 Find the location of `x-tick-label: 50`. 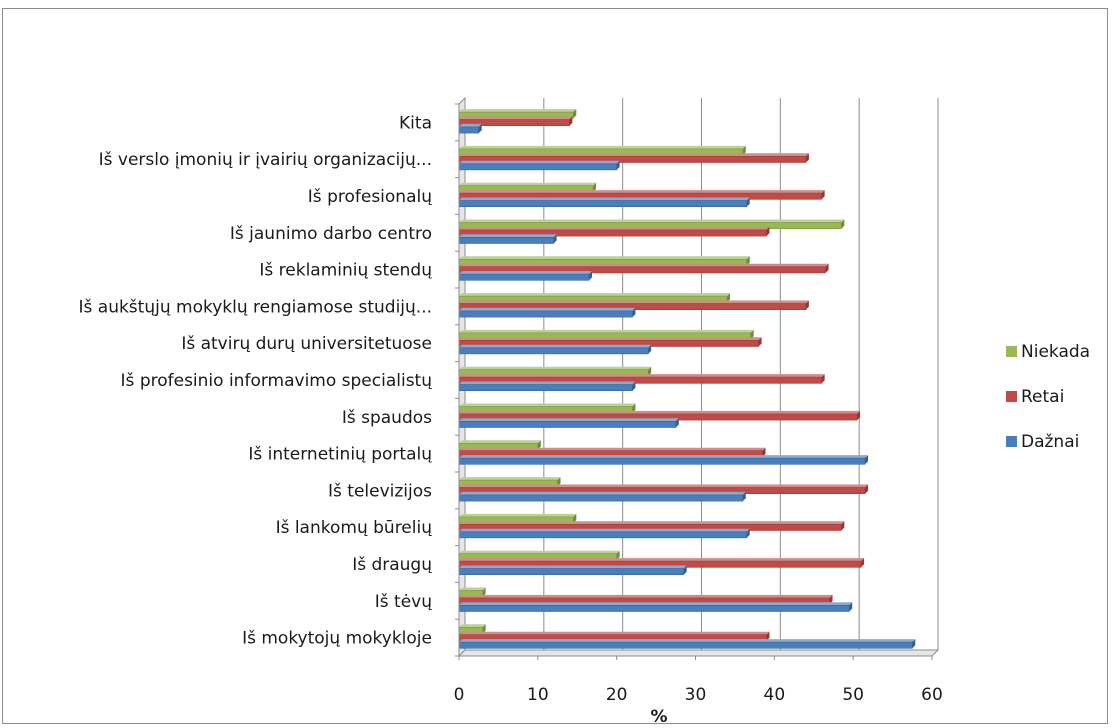

x-tick-label: 50 is located at coordinates (853, 695).